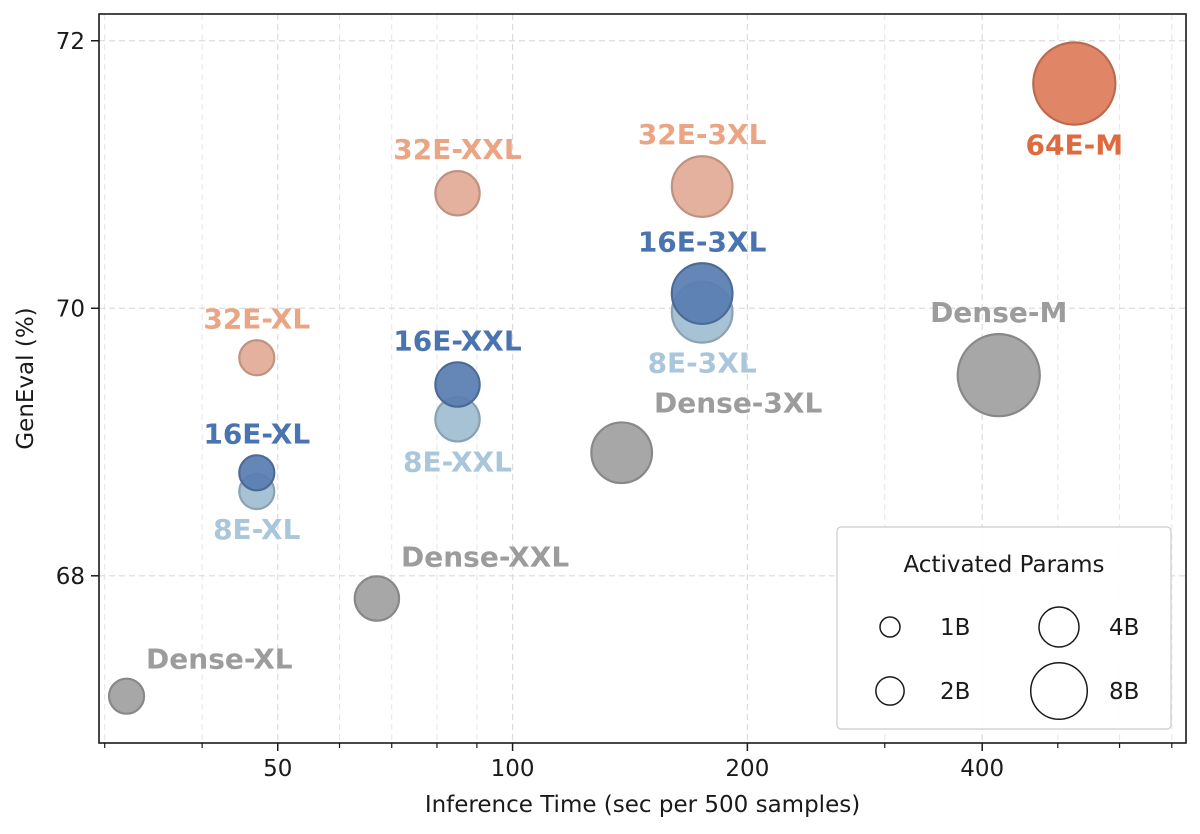  What do you see at coordinates (257, 358) in the screenshot?
I see `point-fill-32e-xl` at bounding box center [257, 358].